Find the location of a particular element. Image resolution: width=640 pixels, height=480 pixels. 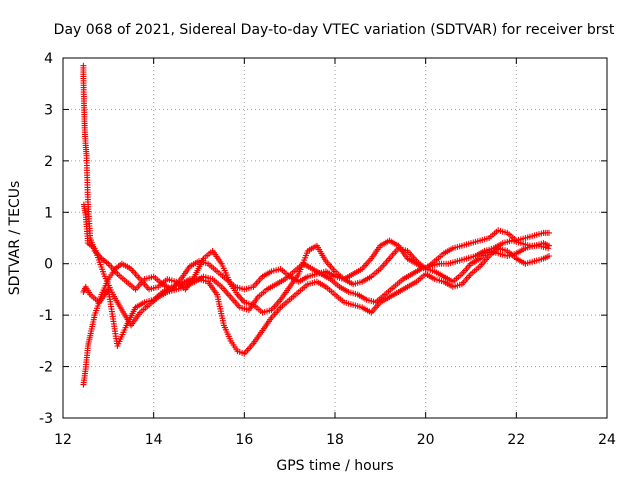

y-tick-label: -3 is located at coordinates (46, 419).